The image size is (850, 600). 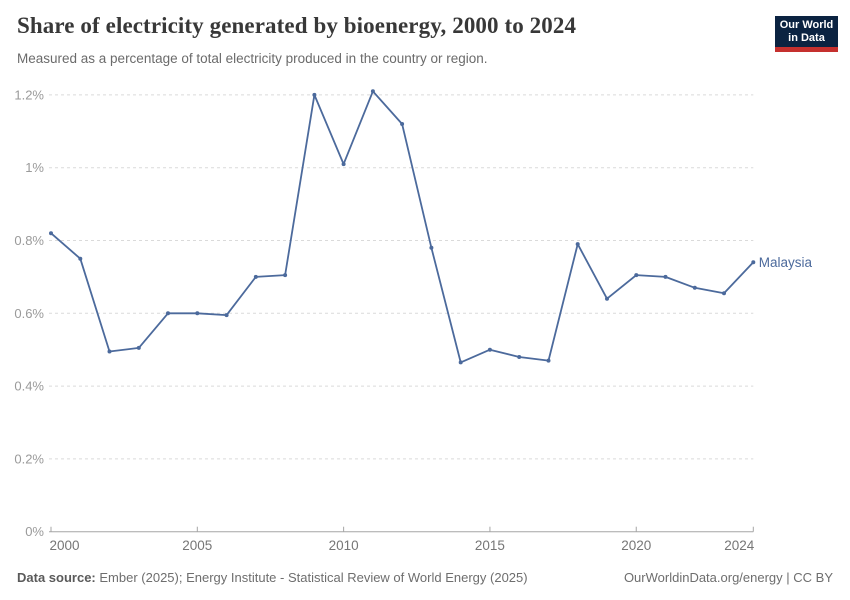 I want to click on x-tick-label: 2005, so click(x=197, y=545).